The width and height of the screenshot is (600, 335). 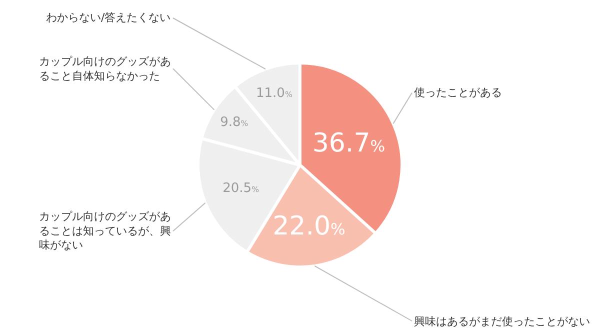 I want to click on data-label: 22.0%, so click(x=309, y=227).